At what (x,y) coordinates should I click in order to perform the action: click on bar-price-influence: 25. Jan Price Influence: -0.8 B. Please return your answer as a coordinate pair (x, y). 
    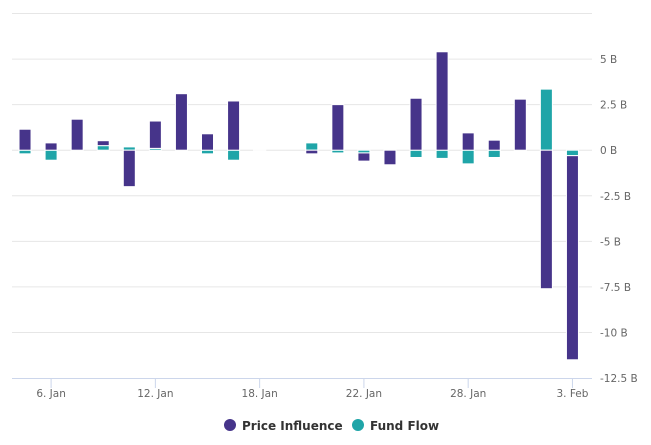
    Looking at the image, I should click on (390, 157).